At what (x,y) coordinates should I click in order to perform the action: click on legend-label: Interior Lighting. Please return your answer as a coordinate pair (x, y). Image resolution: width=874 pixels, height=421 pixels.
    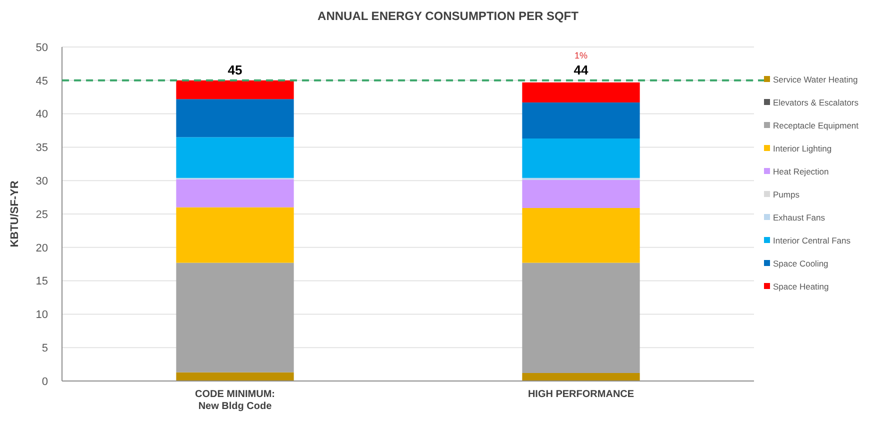
    Looking at the image, I should click on (802, 149).